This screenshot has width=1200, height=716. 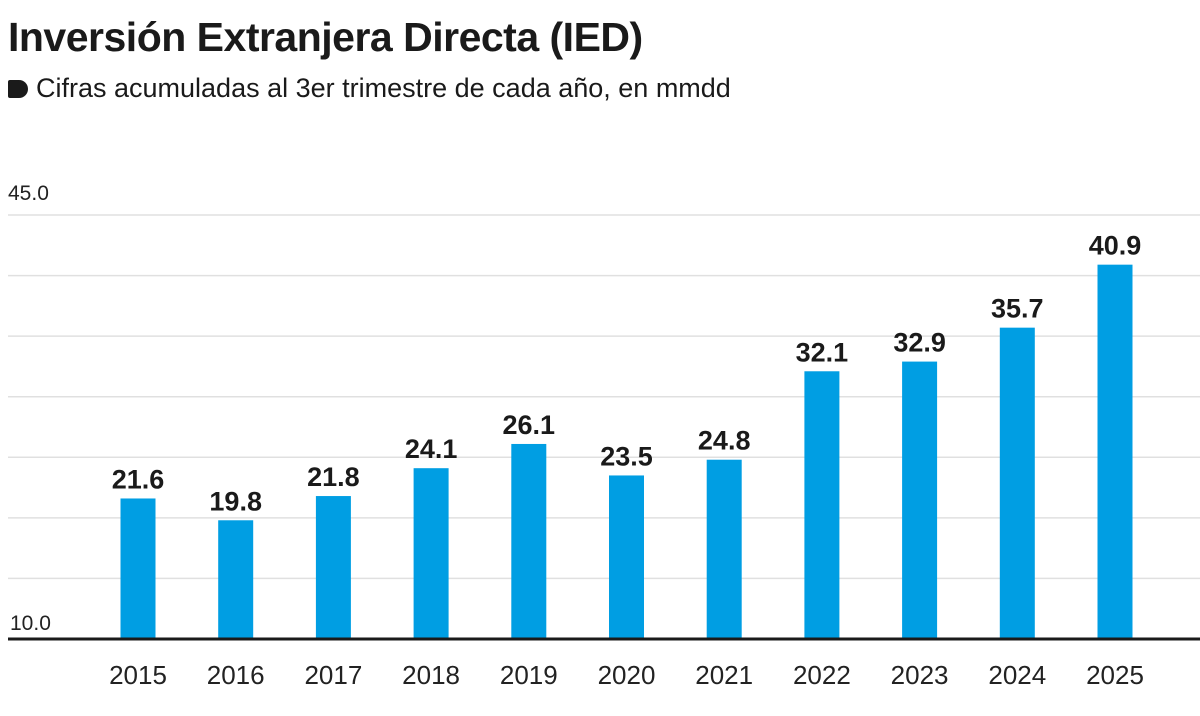 What do you see at coordinates (920, 675) in the screenshot?
I see `x-tick-label: 2023` at bounding box center [920, 675].